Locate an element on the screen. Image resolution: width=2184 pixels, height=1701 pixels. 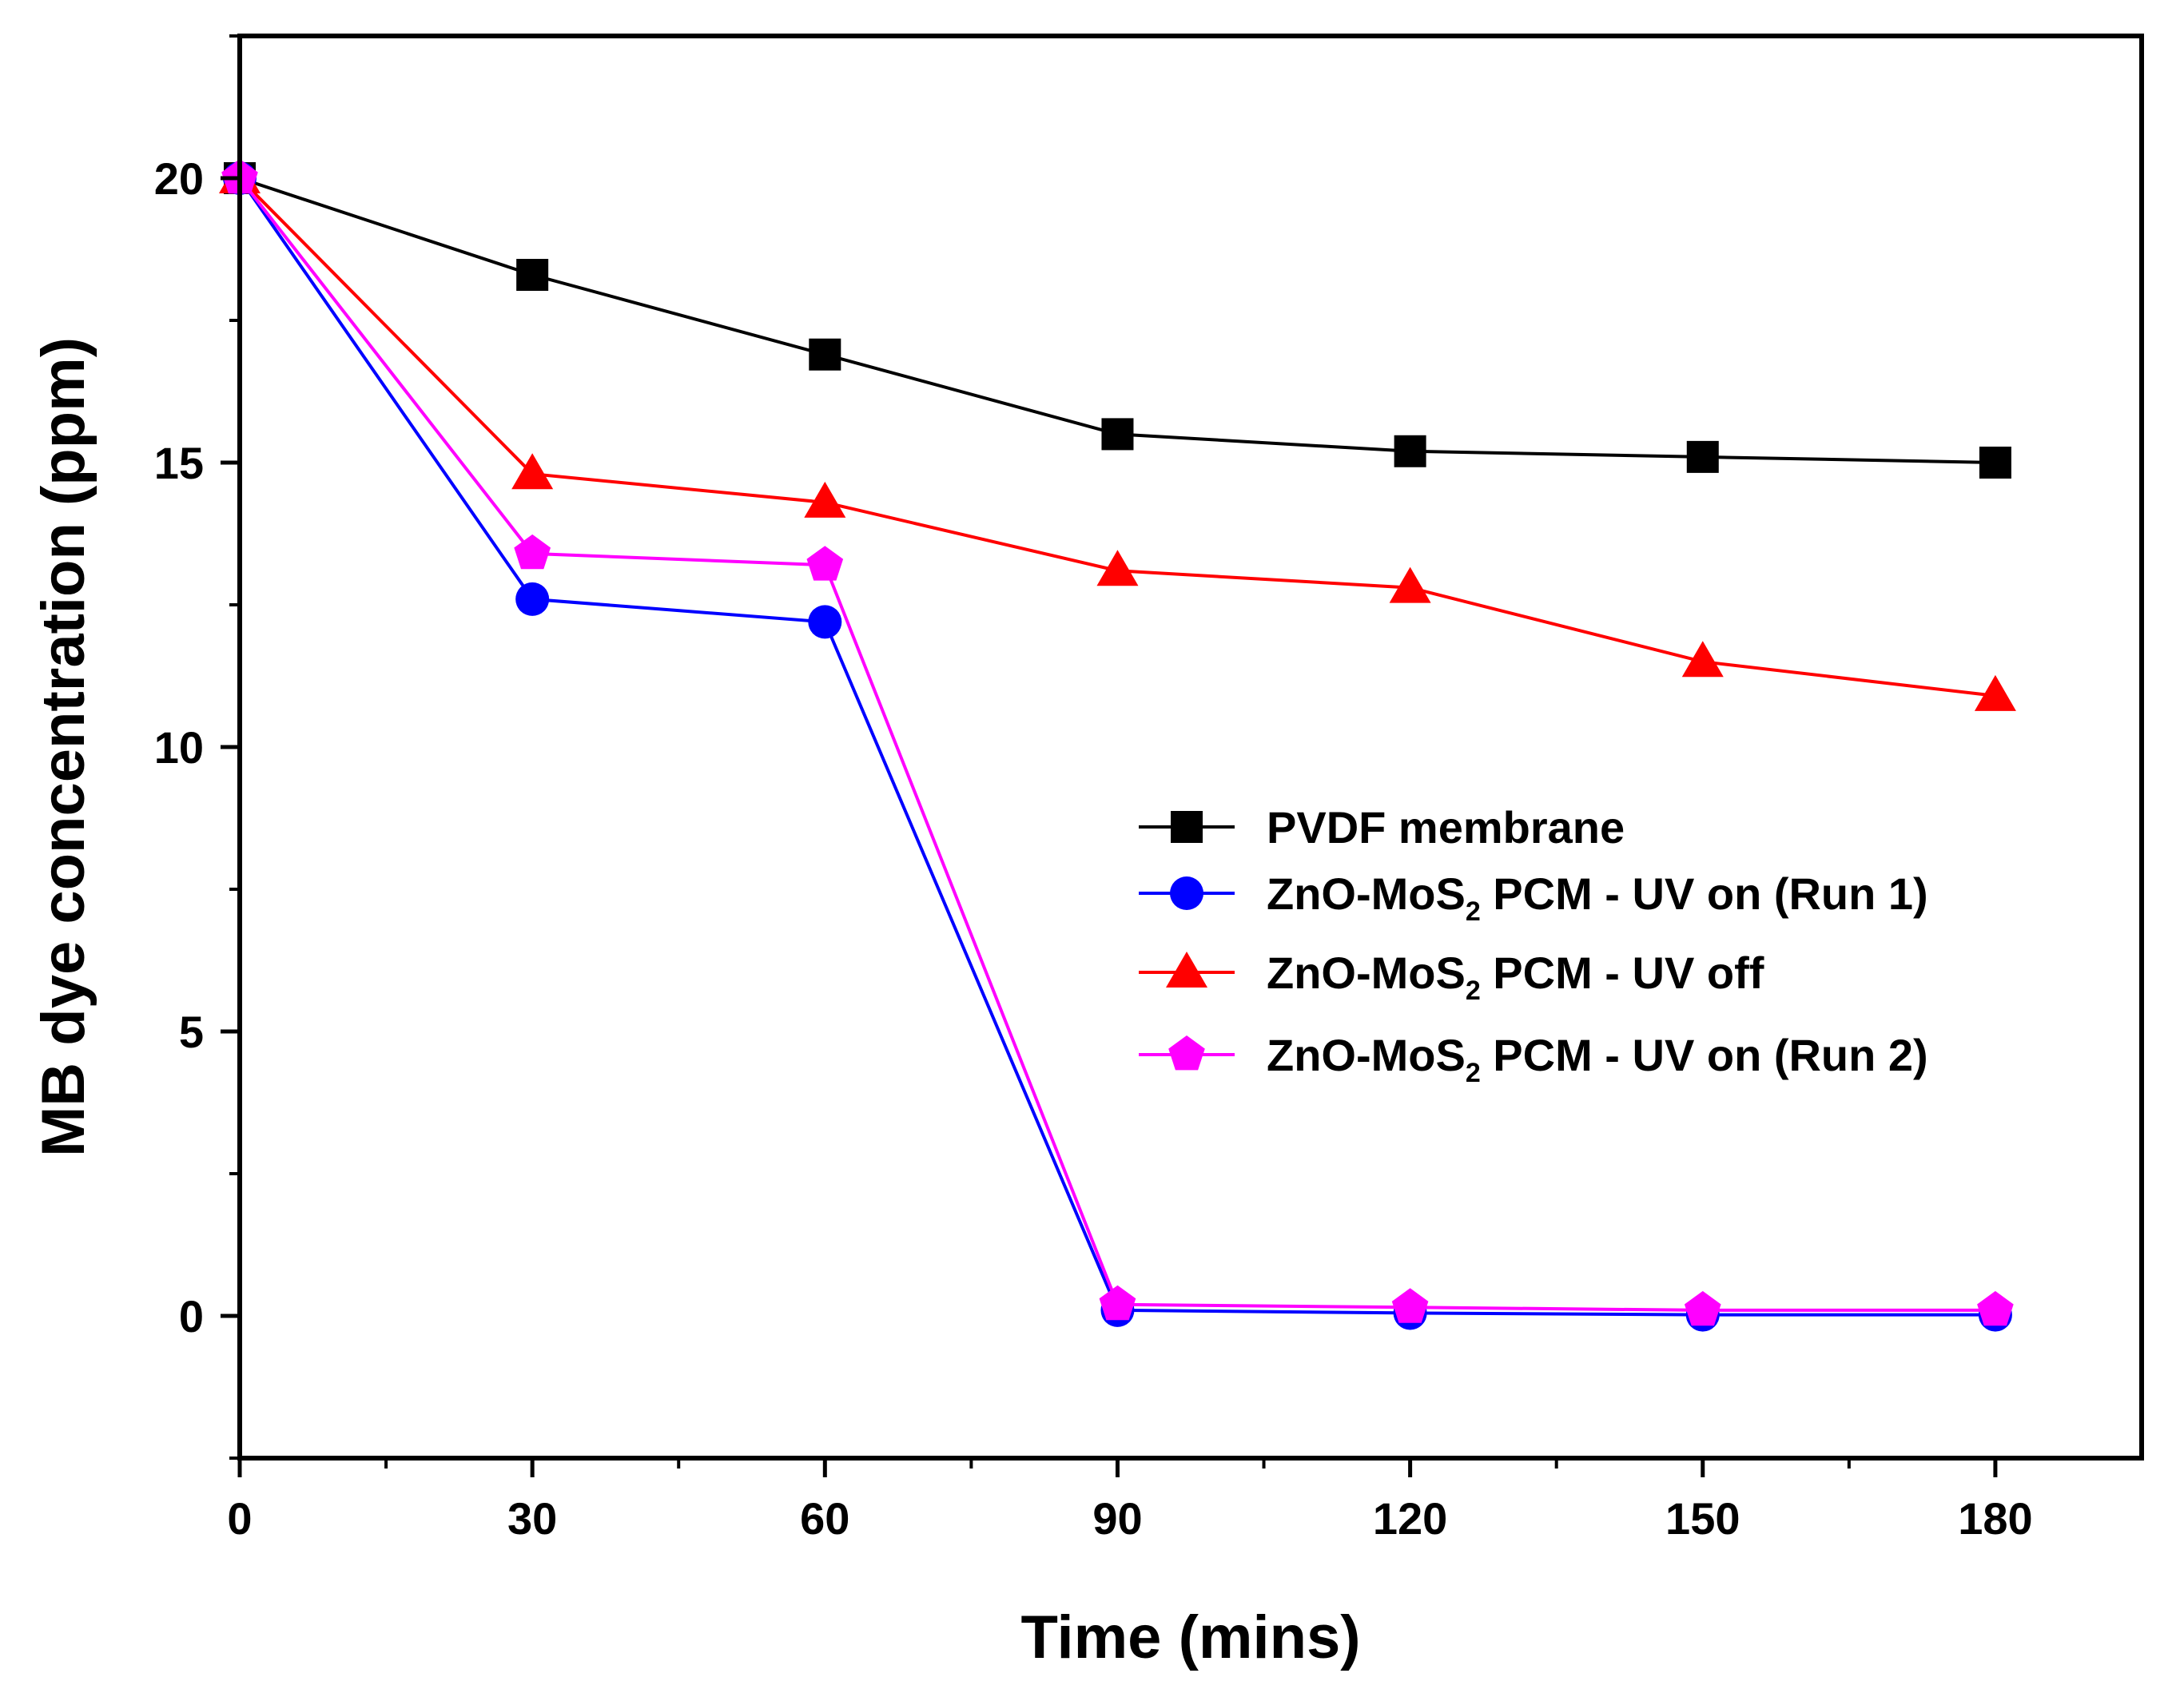
x-tick-label: 180 is located at coordinates (1995, 1518).